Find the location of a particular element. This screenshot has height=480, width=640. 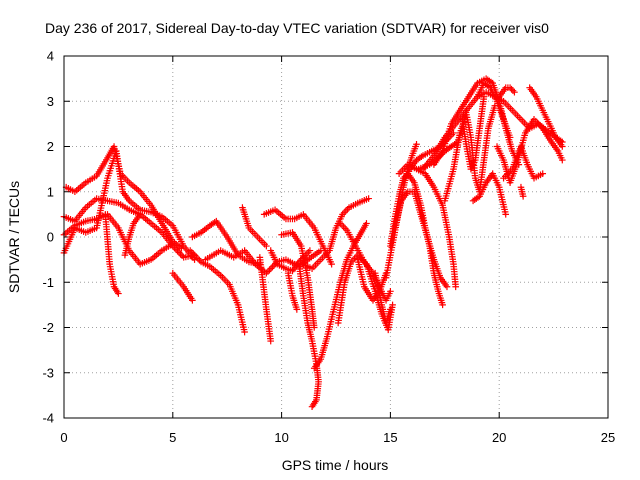

y-tick-label: 4 is located at coordinates (50, 56).